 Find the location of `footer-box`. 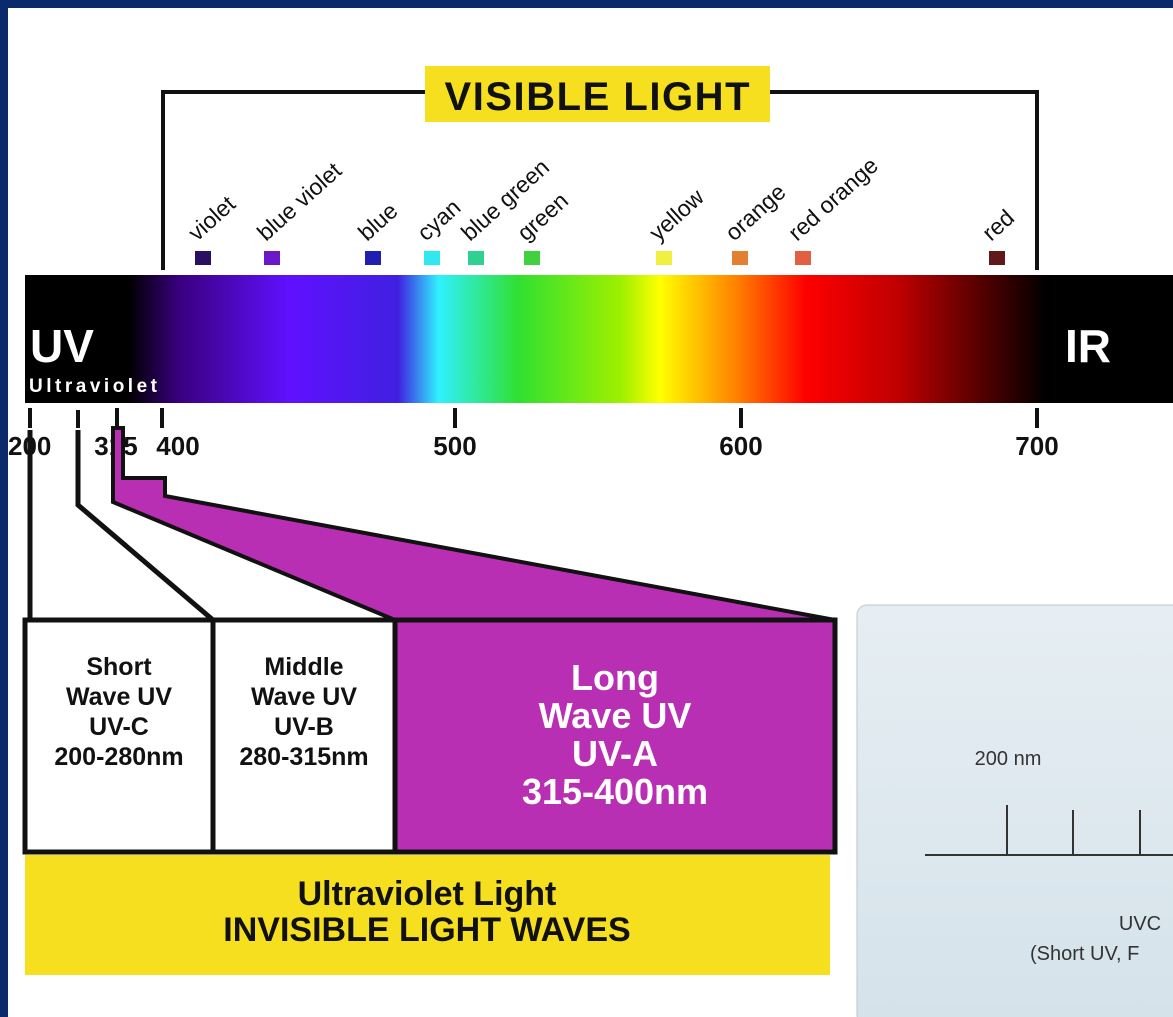

footer-box is located at coordinates (427, 915).